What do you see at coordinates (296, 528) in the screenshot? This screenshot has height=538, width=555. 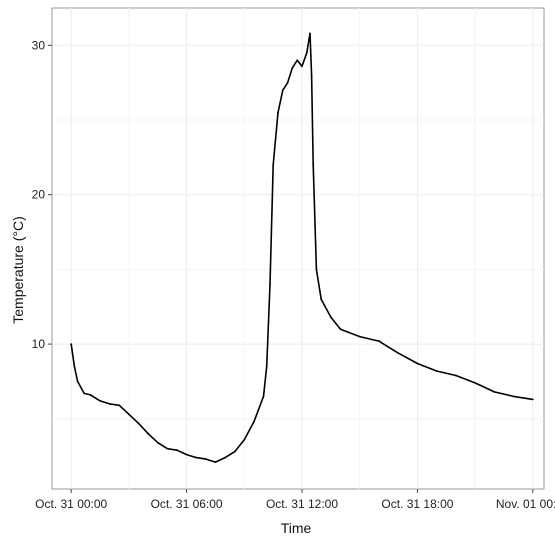 I see `x-axis-title: Time` at bounding box center [296, 528].